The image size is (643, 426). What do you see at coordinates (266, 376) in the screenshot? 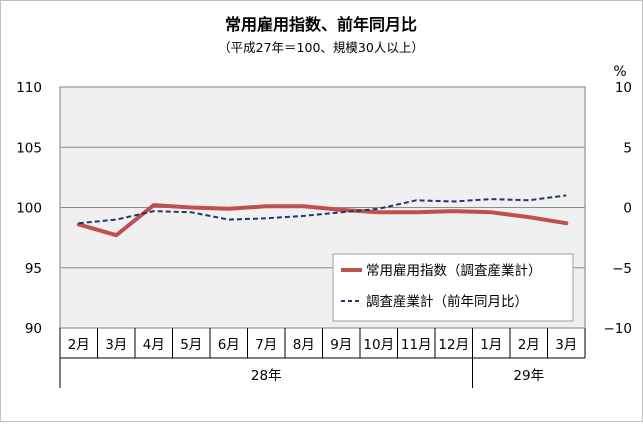
I see `year-group-label: 28年` at bounding box center [266, 376].